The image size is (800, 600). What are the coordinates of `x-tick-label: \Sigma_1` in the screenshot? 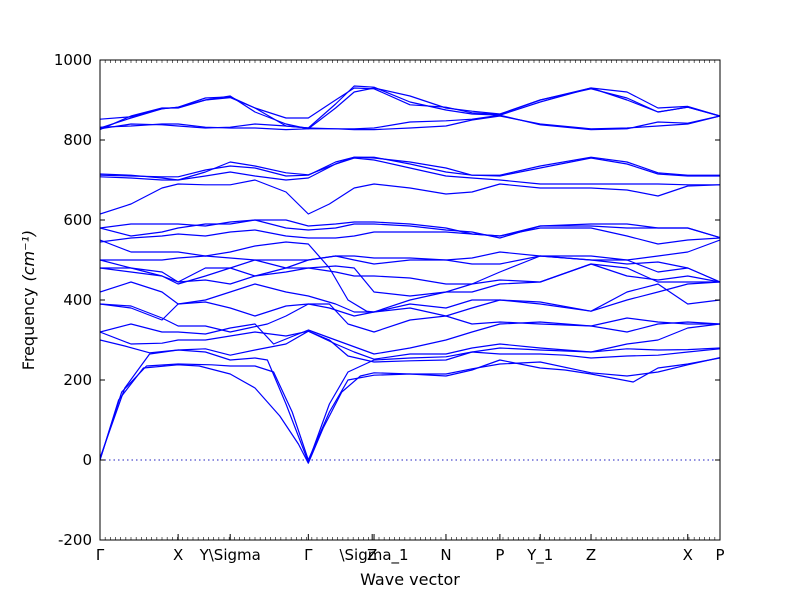 It's located at (373, 555).